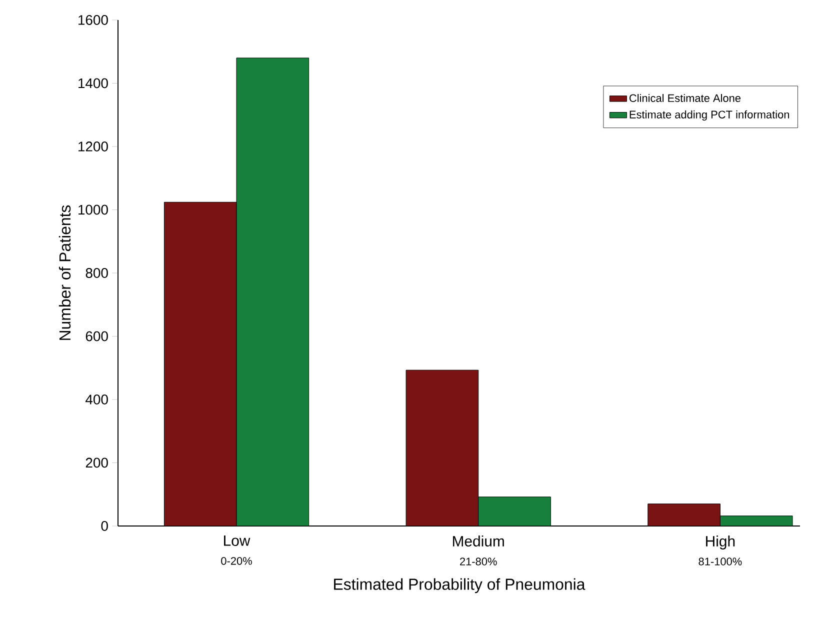  What do you see at coordinates (97, 399) in the screenshot?
I see `y-tick-label: 400` at bounding box center [97, 399].